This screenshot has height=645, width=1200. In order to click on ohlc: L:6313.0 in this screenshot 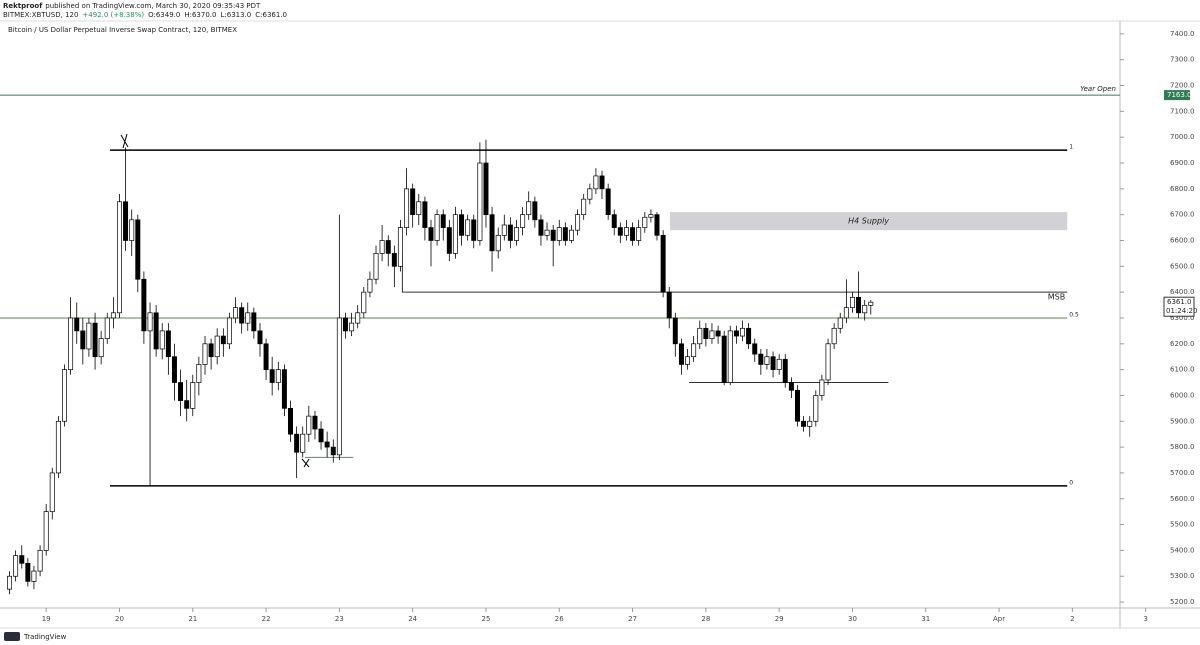, I will do `click(235, 15)`.